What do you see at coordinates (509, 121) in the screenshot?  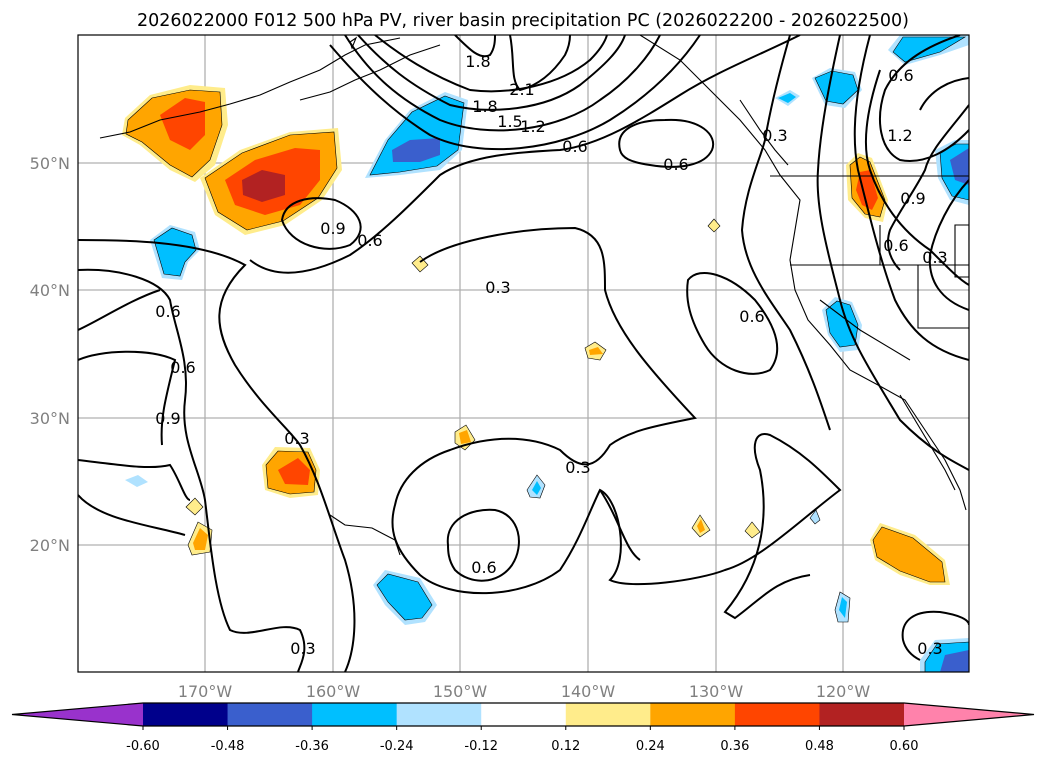 I see `contour-label: 1.5` at bounding box center [509, 121].